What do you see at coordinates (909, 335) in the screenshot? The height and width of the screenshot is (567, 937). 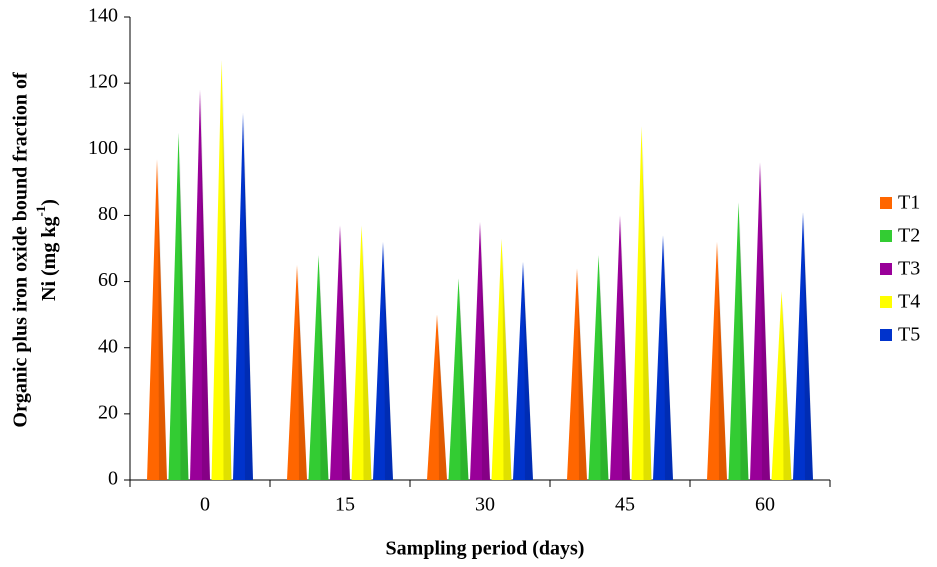 I see `legend-label: T5` at bounding box center [909, 335].